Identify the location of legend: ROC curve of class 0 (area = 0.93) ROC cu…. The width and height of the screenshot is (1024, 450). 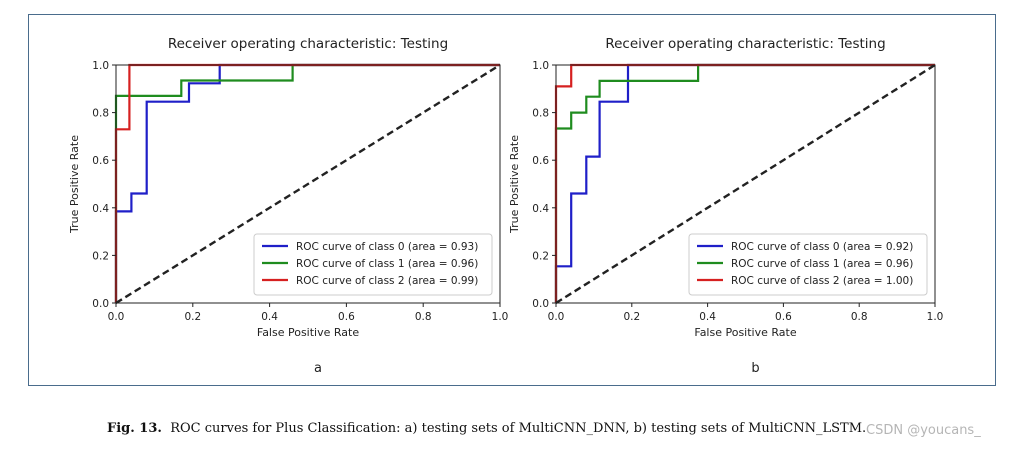
(373, 264).